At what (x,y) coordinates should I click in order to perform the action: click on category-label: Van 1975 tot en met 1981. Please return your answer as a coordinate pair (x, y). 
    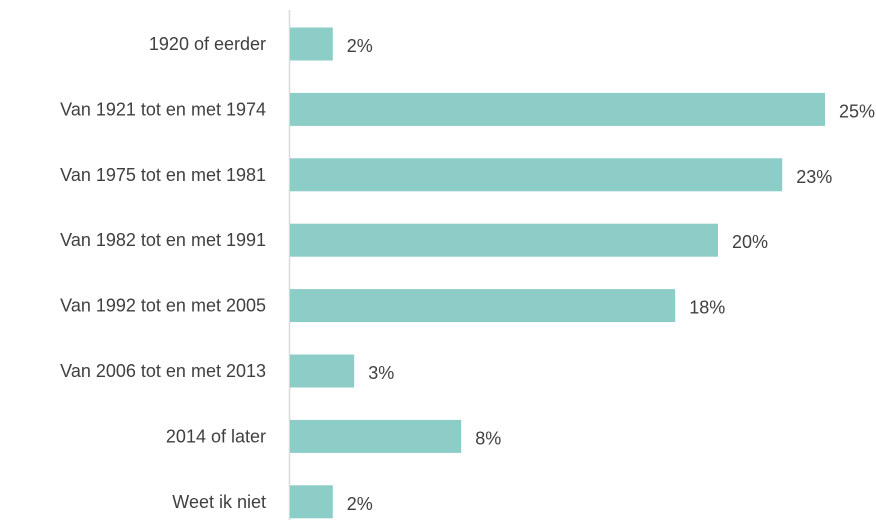
    Looking at the image, I should click on (163, 175).